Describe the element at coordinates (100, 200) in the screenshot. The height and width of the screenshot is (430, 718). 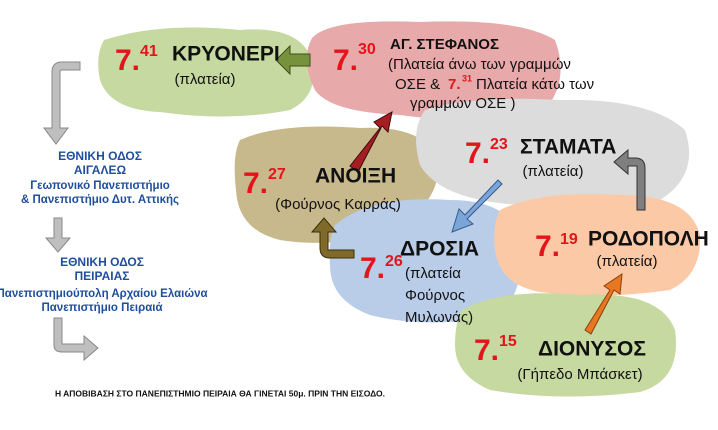
I see `route-stop: & Πανεπιστήμιο Δυτ. Αττικής` at that location.